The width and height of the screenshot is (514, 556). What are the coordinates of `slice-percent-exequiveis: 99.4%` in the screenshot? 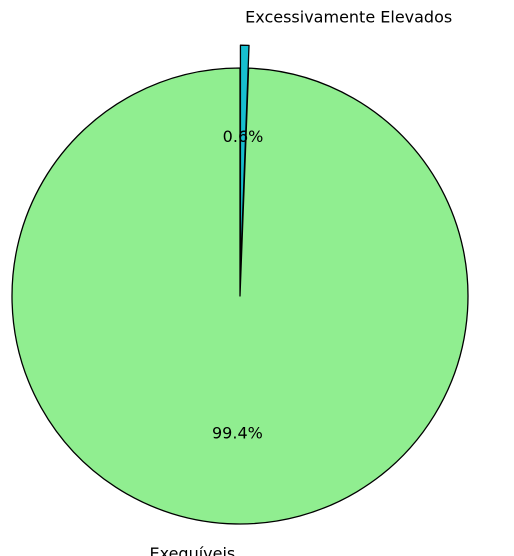 It's located at (237, 432).